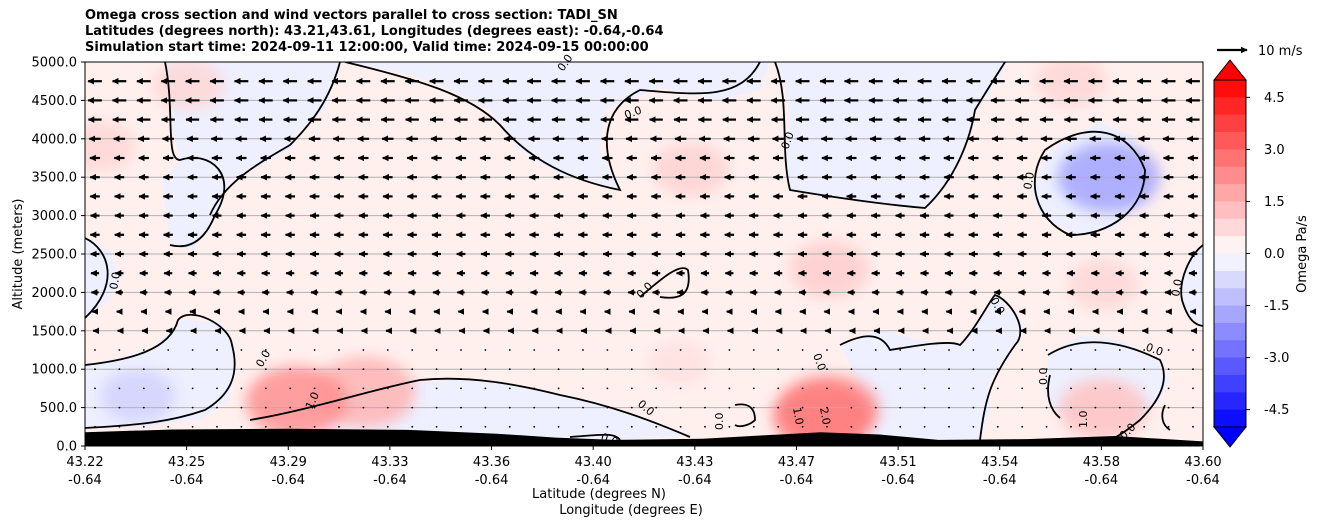  I want to click on y-tick-label: 5000.0, so click(55, 63).